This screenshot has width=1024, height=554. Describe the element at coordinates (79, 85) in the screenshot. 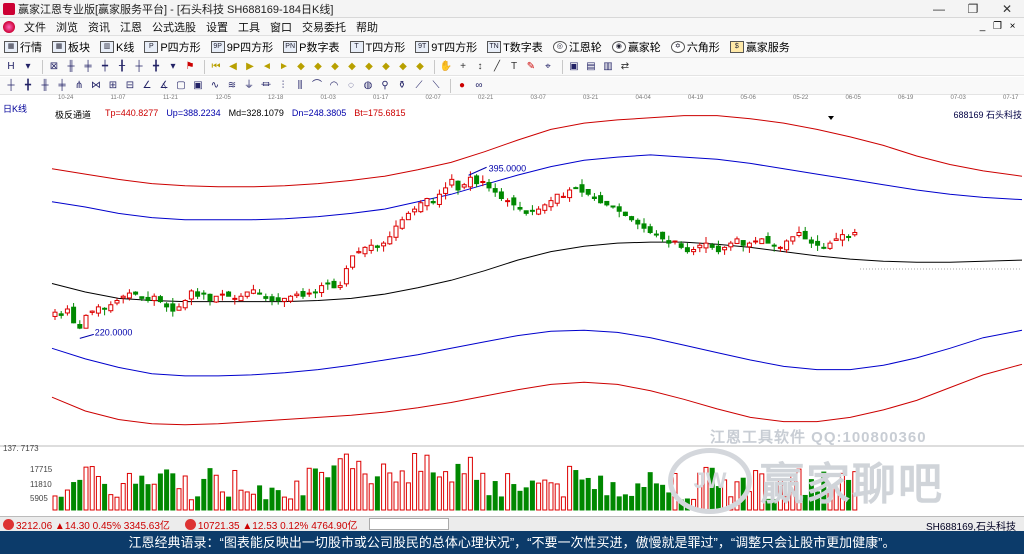

I see `fan-tool-icon: ⋔` at that location.